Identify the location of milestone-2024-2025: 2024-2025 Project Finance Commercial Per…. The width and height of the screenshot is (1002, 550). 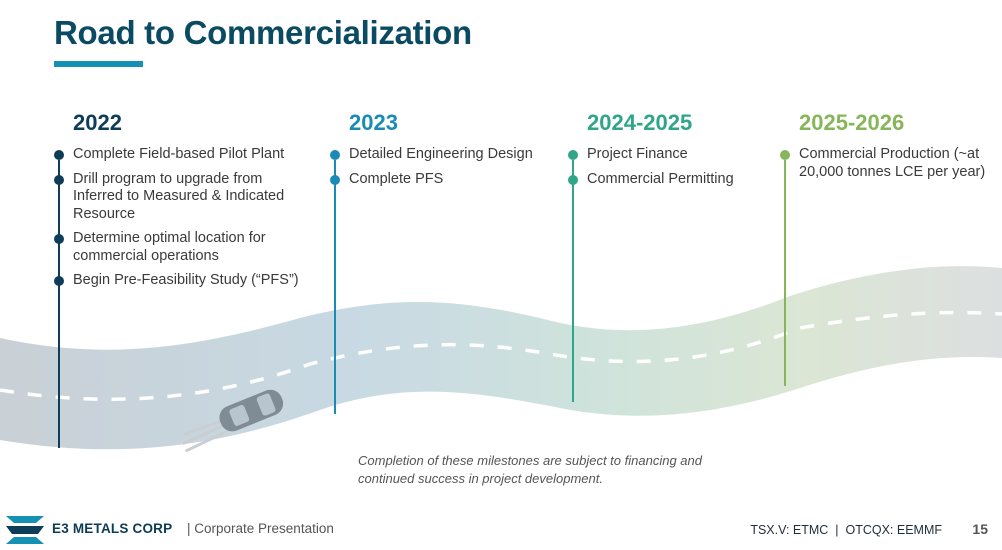
(668, 152).